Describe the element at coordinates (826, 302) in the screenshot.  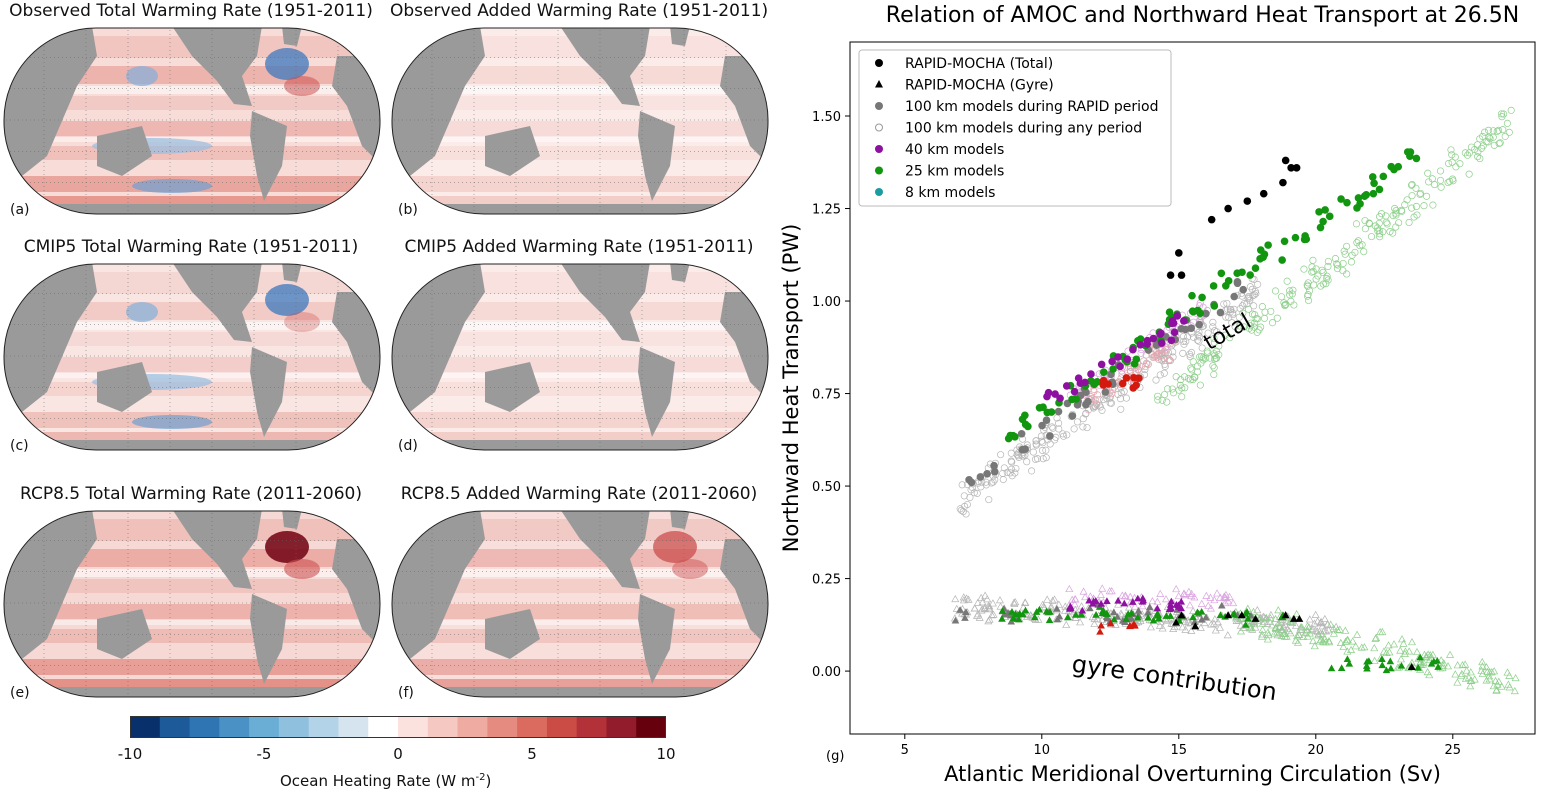
I see `y-tick-label: 1.00` at that location.